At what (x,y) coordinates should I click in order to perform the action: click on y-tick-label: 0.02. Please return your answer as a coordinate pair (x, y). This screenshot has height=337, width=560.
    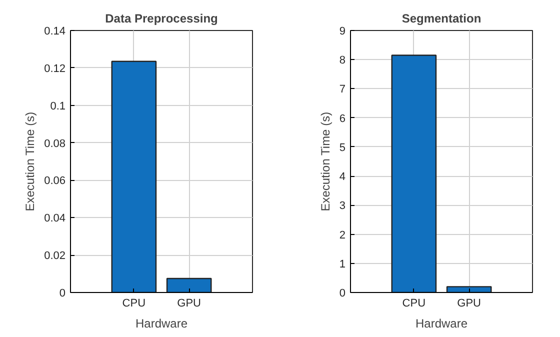
    Looking at the image, I should click on (55, 256).